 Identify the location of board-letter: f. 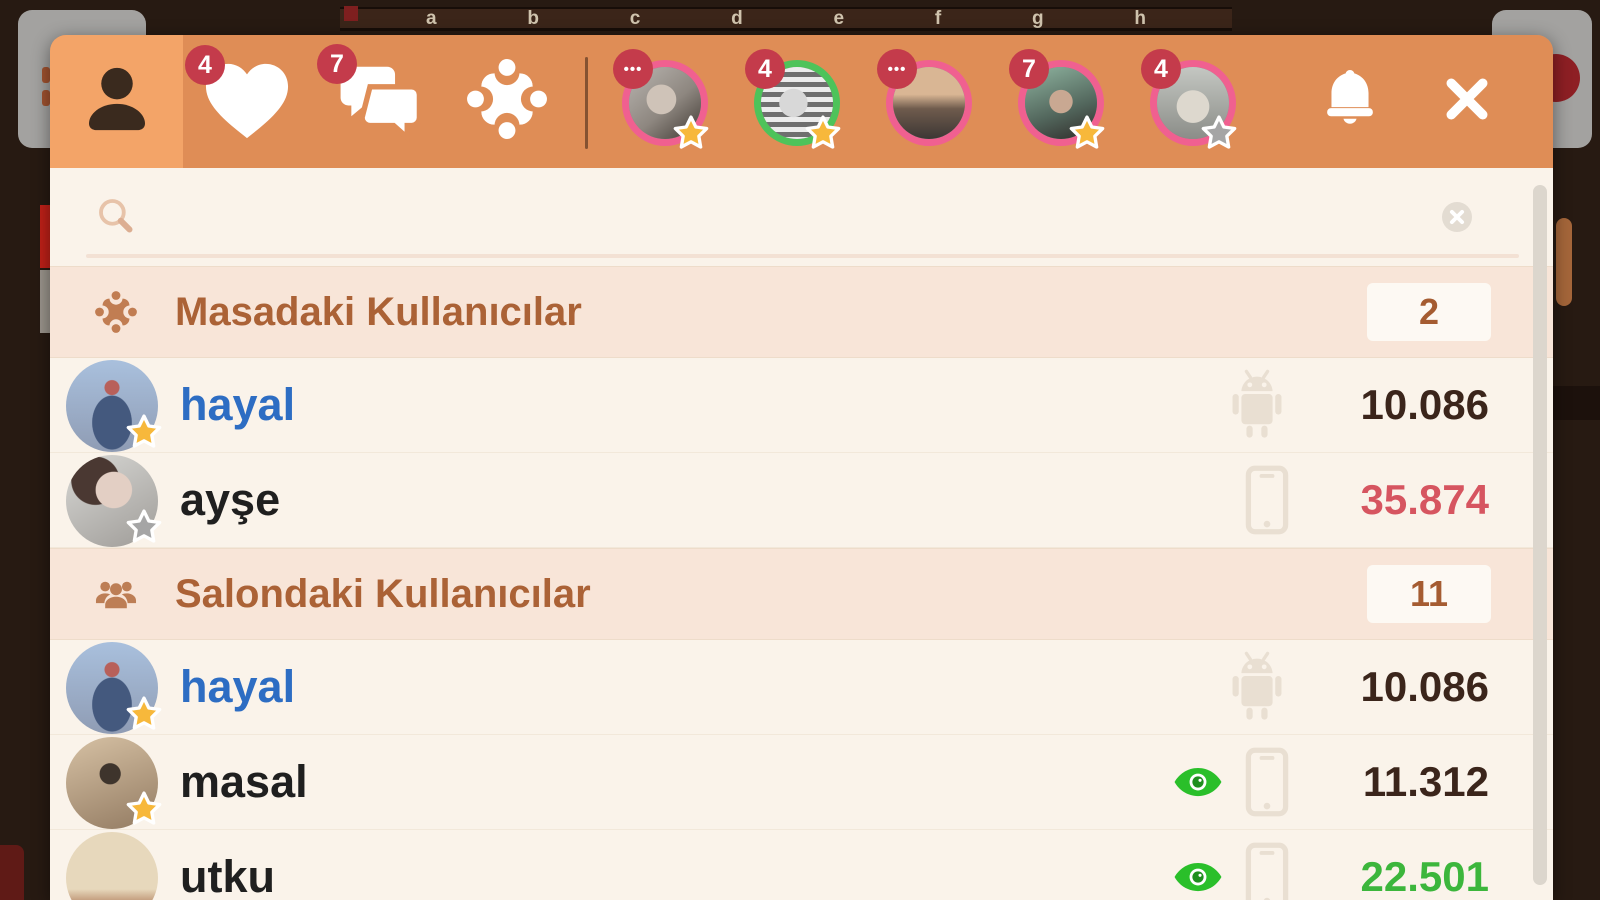
(938, 18).